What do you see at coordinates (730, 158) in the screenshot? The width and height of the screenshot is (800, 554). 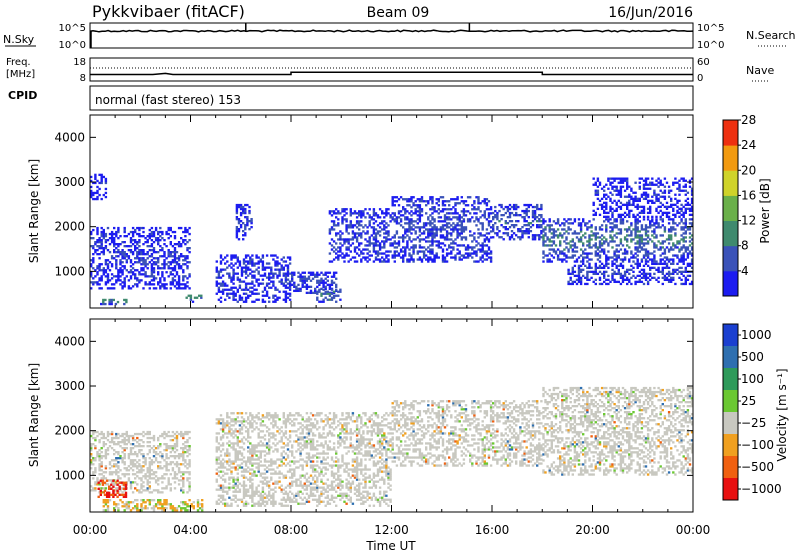 I see `colorbar-swatch` at bounding box center [730, 158].